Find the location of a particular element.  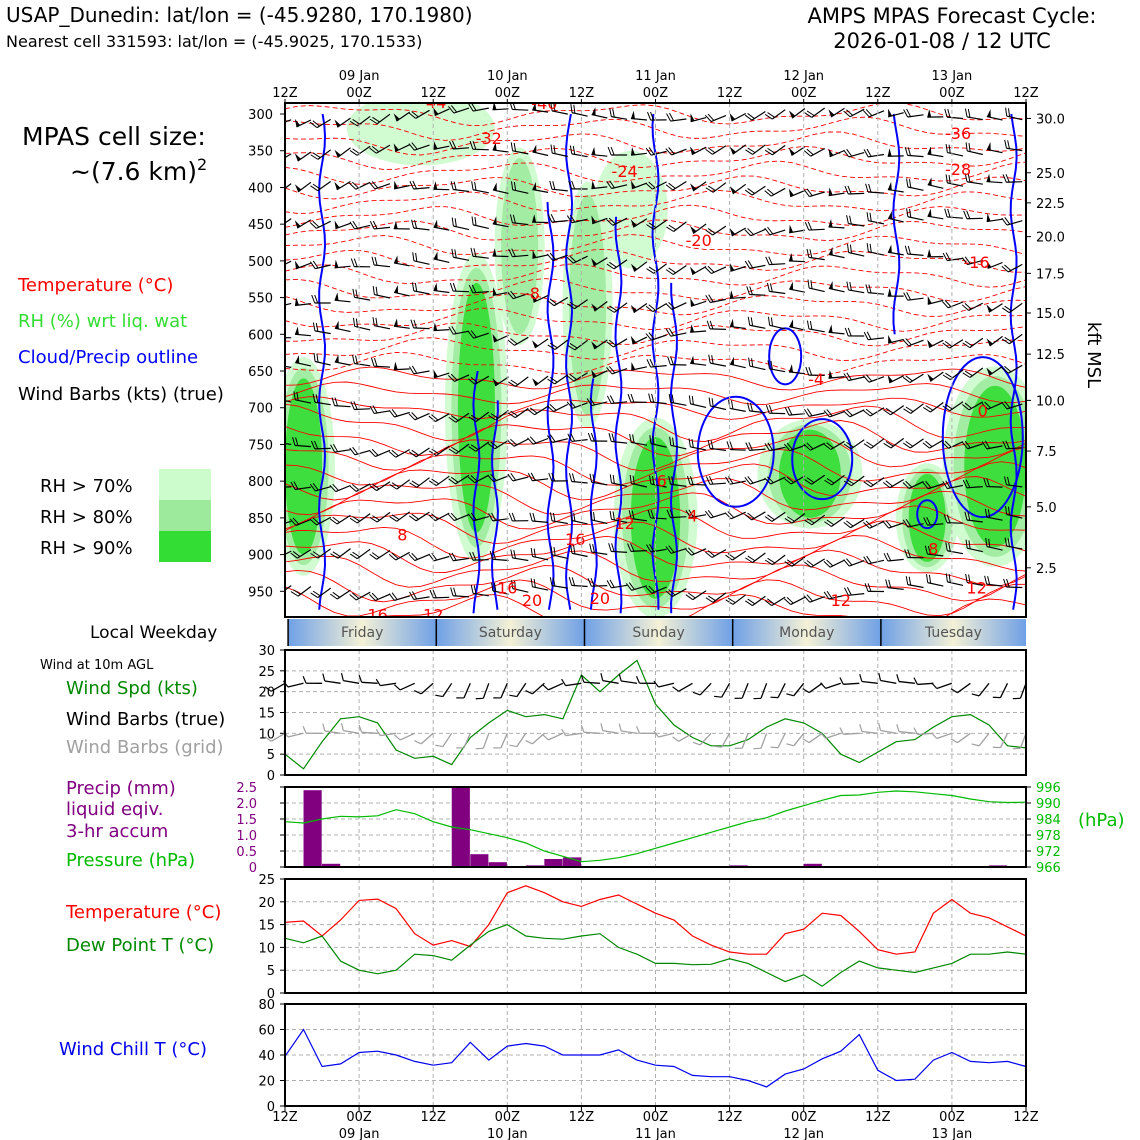

bottom-time-tick-label: 00Z is located at coordinates (359, 1117).